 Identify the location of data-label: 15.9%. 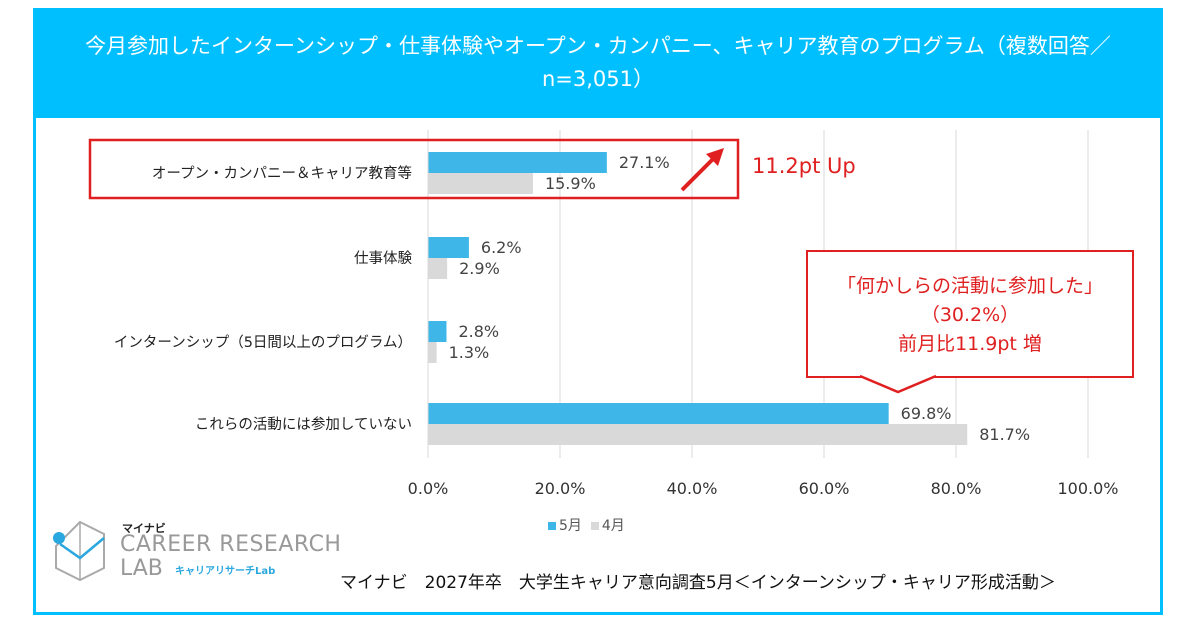
(570, 183).